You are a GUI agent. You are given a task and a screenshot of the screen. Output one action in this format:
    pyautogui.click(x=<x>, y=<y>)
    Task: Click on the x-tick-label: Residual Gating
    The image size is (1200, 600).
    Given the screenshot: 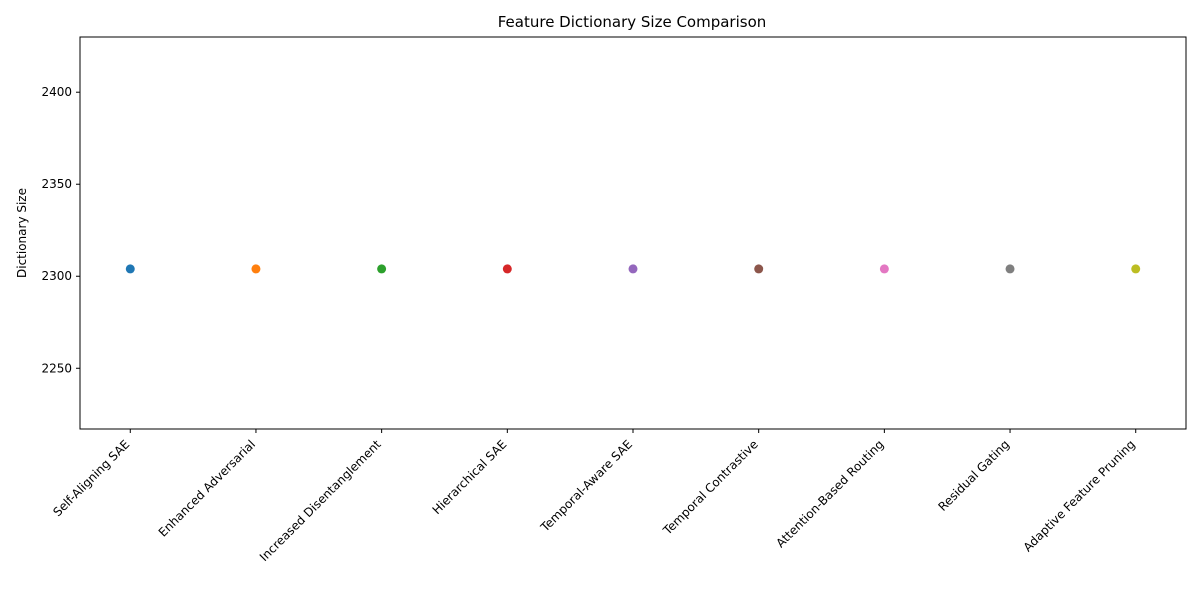 What is the action you would take?
    pyautogui.click(x=974, y=475)
    